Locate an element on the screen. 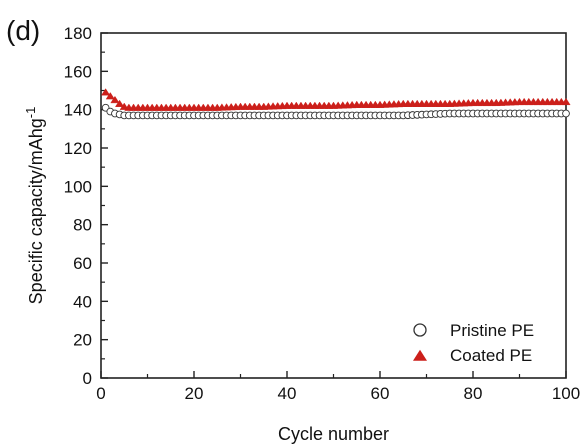 This screenshot has height=448, width=586. y-axis: 0 20 40 60 80 100 120 140 160 180 is located at coordinates (86, 206).